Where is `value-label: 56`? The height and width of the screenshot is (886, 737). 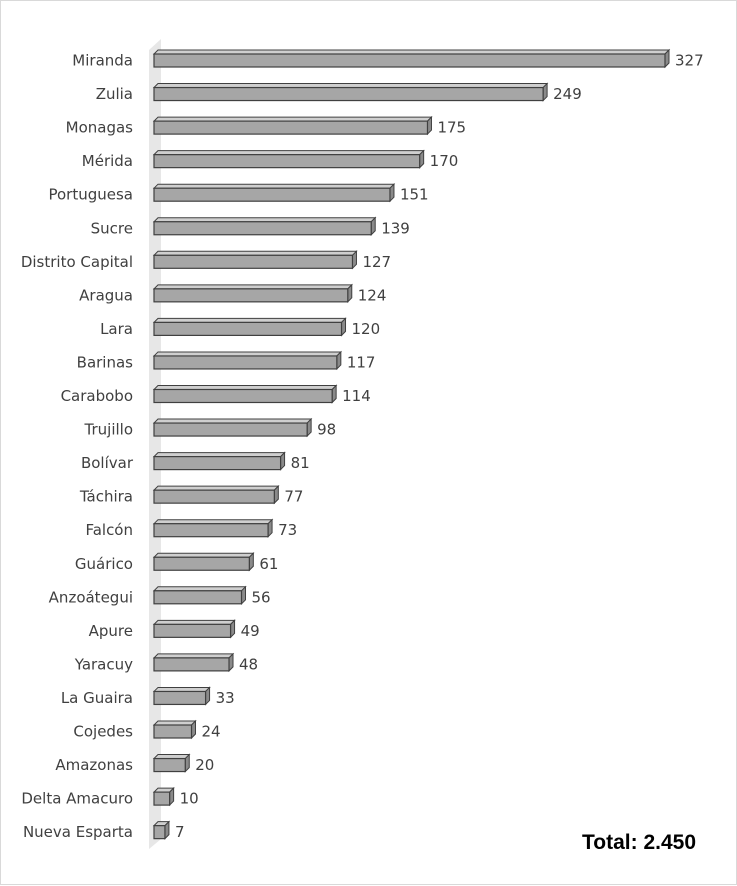 value-label: 56 is located at coordinates (261, 597).